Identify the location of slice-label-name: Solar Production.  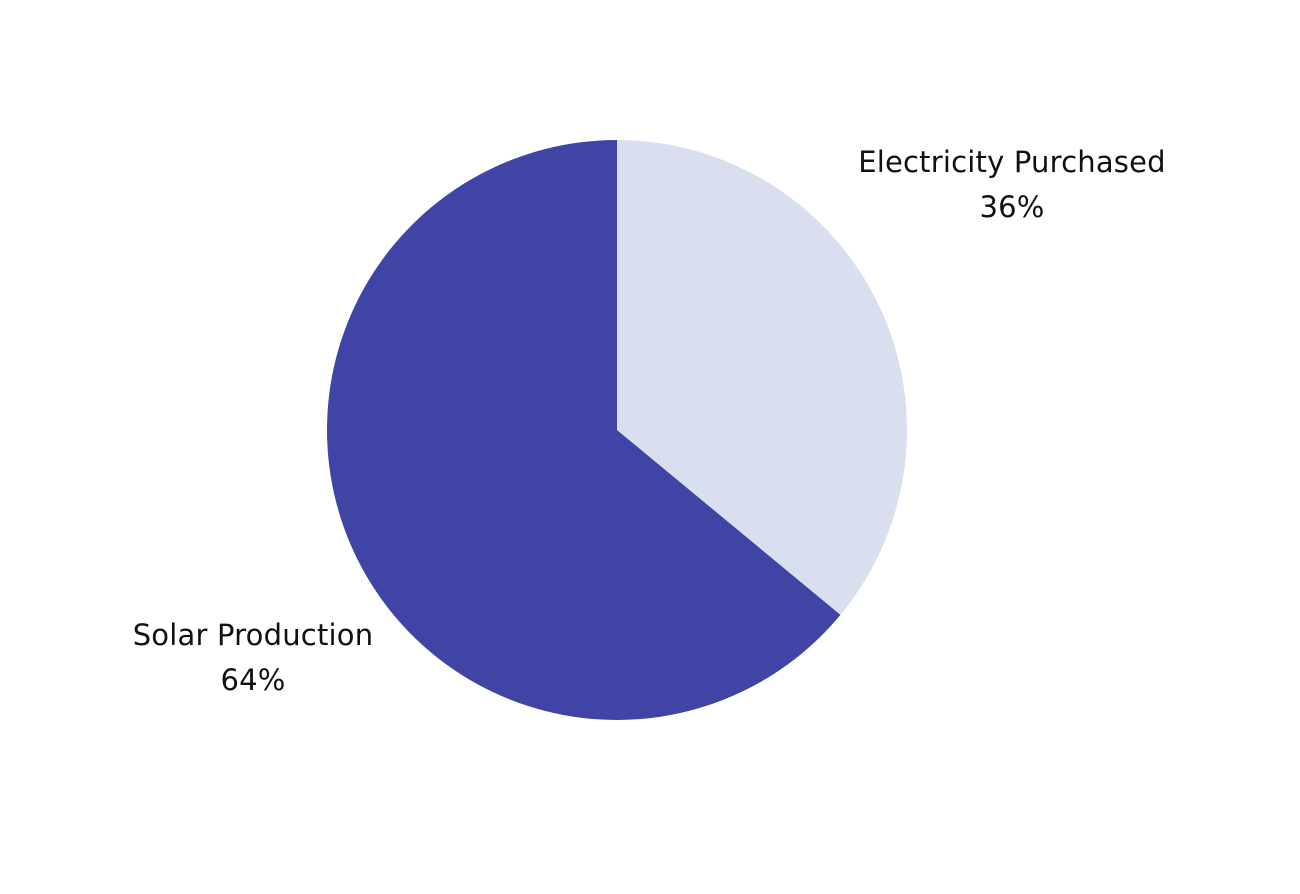
(253, 635).